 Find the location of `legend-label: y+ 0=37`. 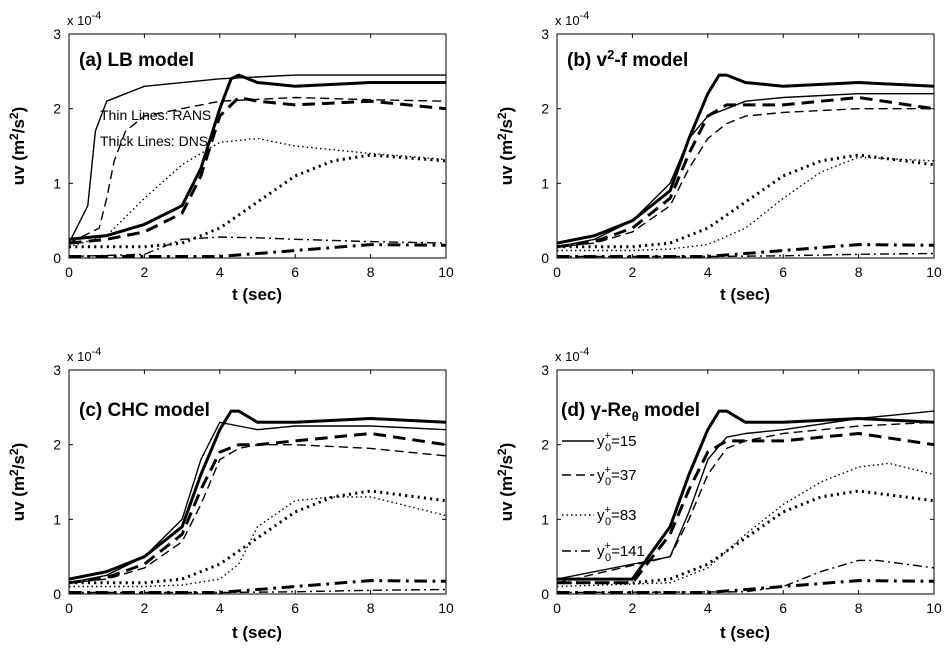

legend-label: y+ 0=37 is located at coordinates (617, 476).